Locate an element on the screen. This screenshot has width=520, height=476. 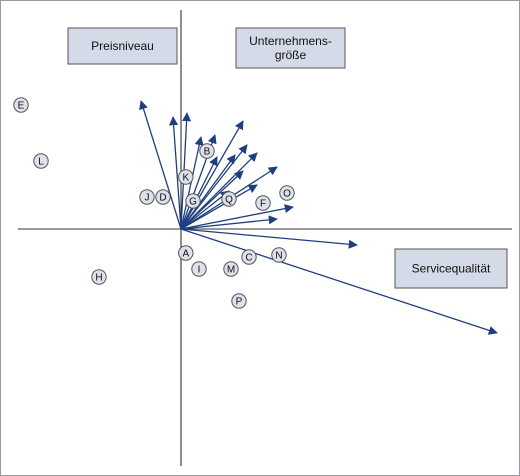
point-e: E is located at coordinates (21, 105).